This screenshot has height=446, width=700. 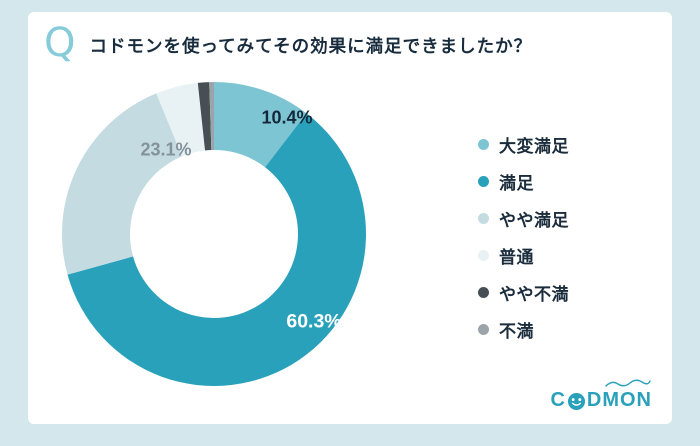 What do you see at coordinates (60, 43) in the screenshot?
I see `question-mark-icon: Q` at bounding box center [60, 43].